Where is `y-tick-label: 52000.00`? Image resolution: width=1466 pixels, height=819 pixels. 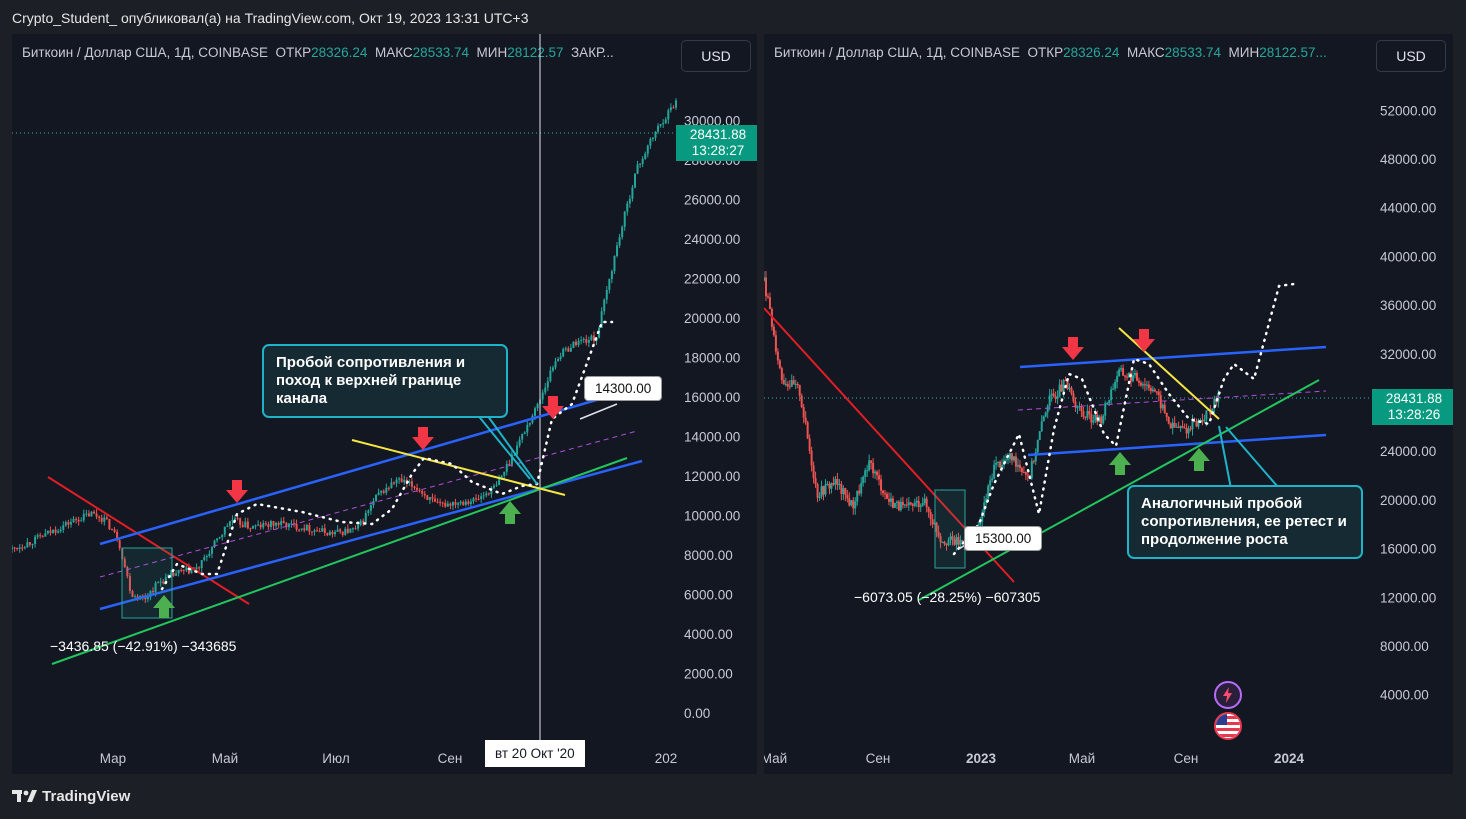
y-tick-label: 52000.00 is located at coordinates (1408, 110).